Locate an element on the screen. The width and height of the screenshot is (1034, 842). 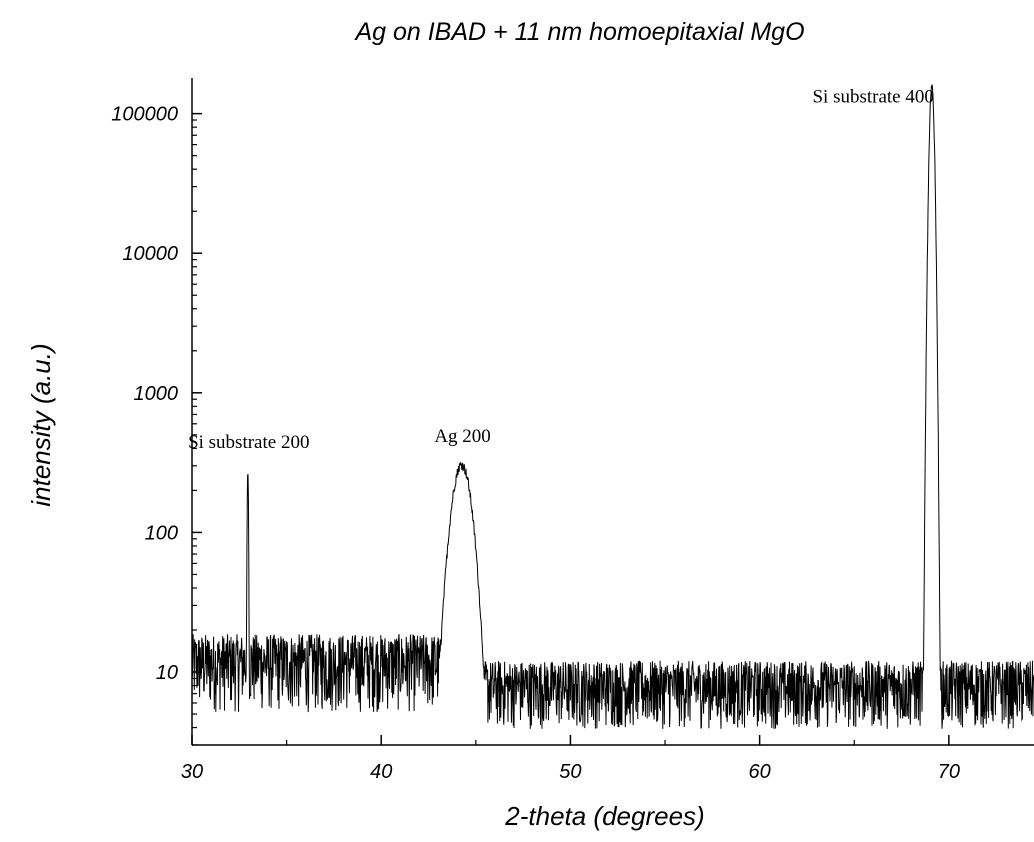
y-tick-label: 100 is located at coordinates (161, 533).